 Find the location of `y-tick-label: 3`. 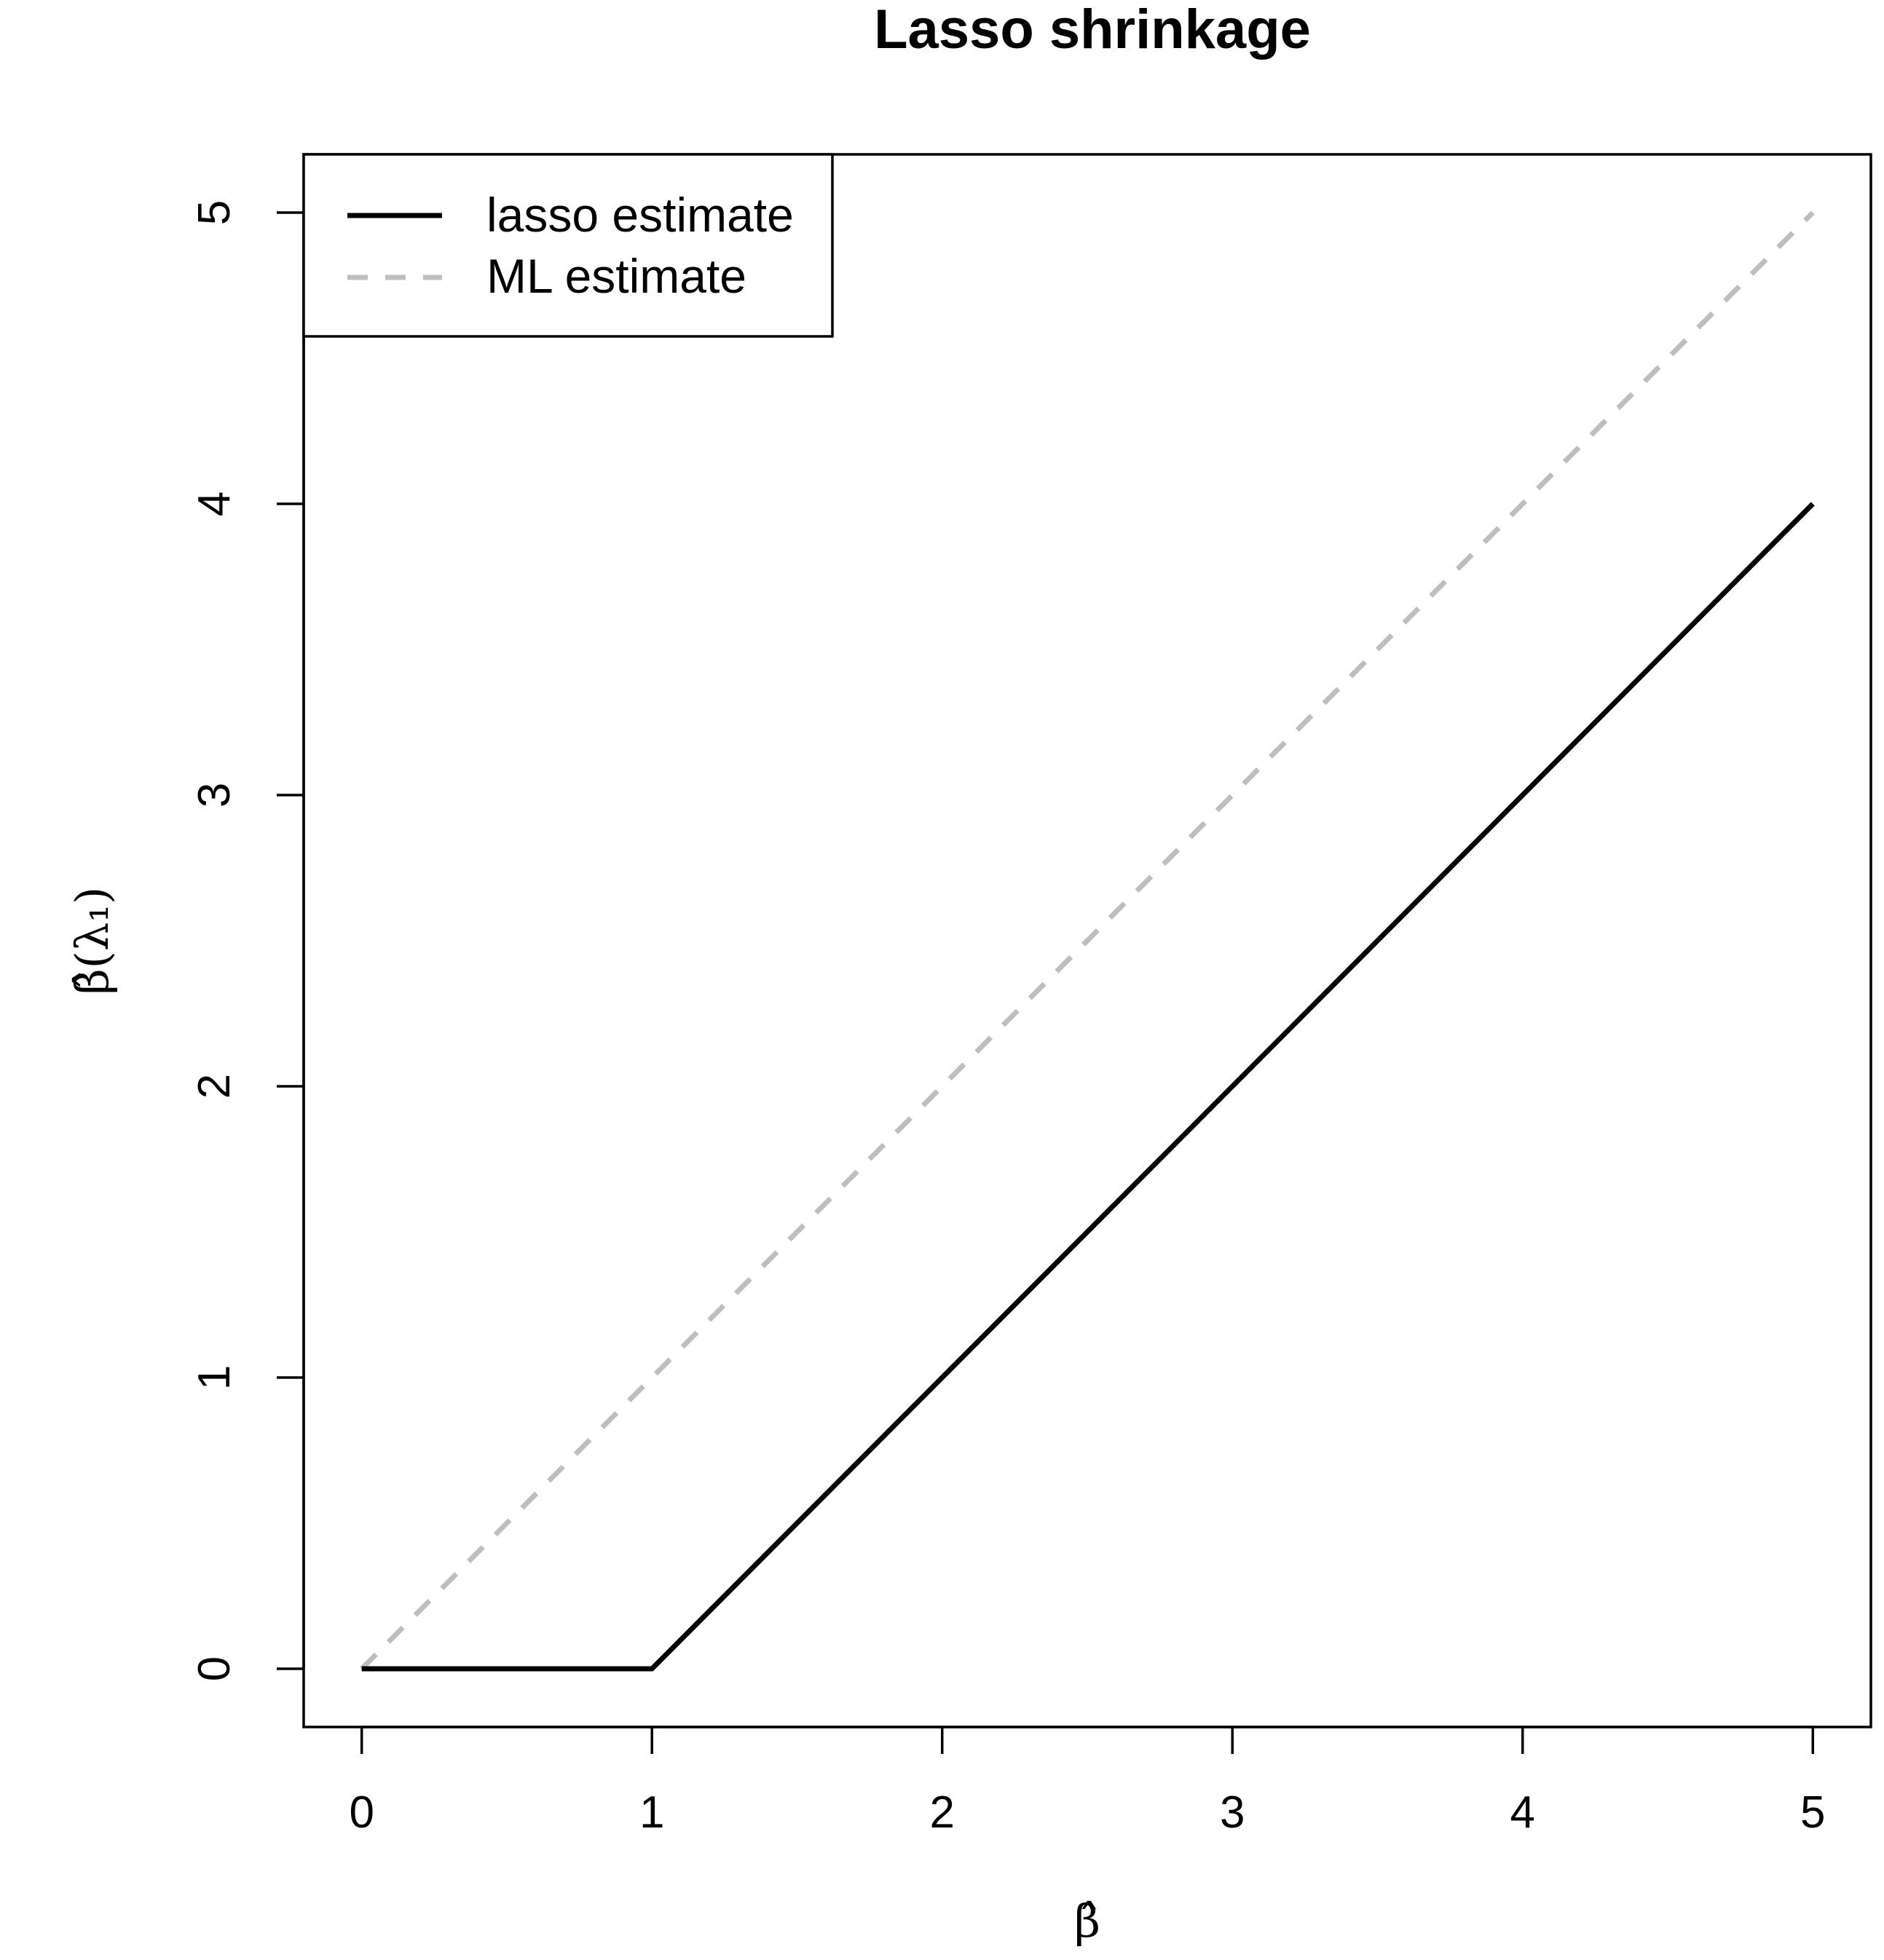

y-tick-label: 3 is located at coordinates (214, 795).